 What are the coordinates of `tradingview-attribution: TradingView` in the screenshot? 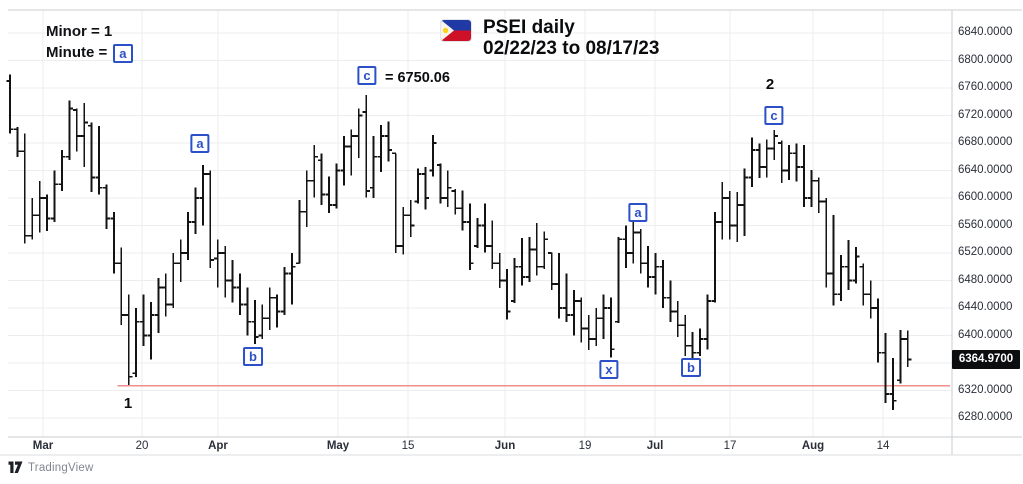 It's located at (50, 467).